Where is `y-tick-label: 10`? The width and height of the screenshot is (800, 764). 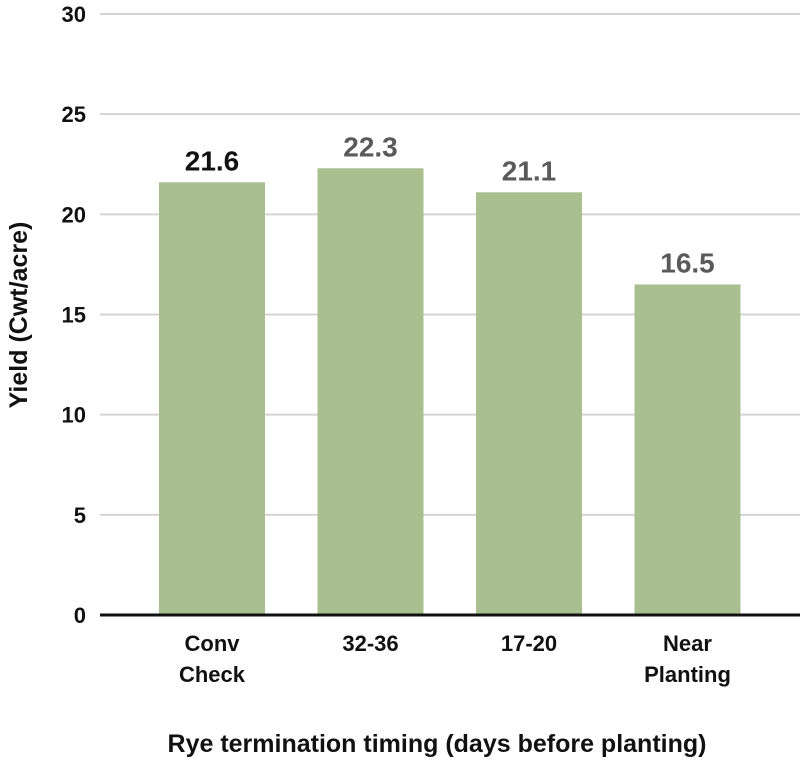 y-tick-label: 10 is located at coordinates (74, 415).